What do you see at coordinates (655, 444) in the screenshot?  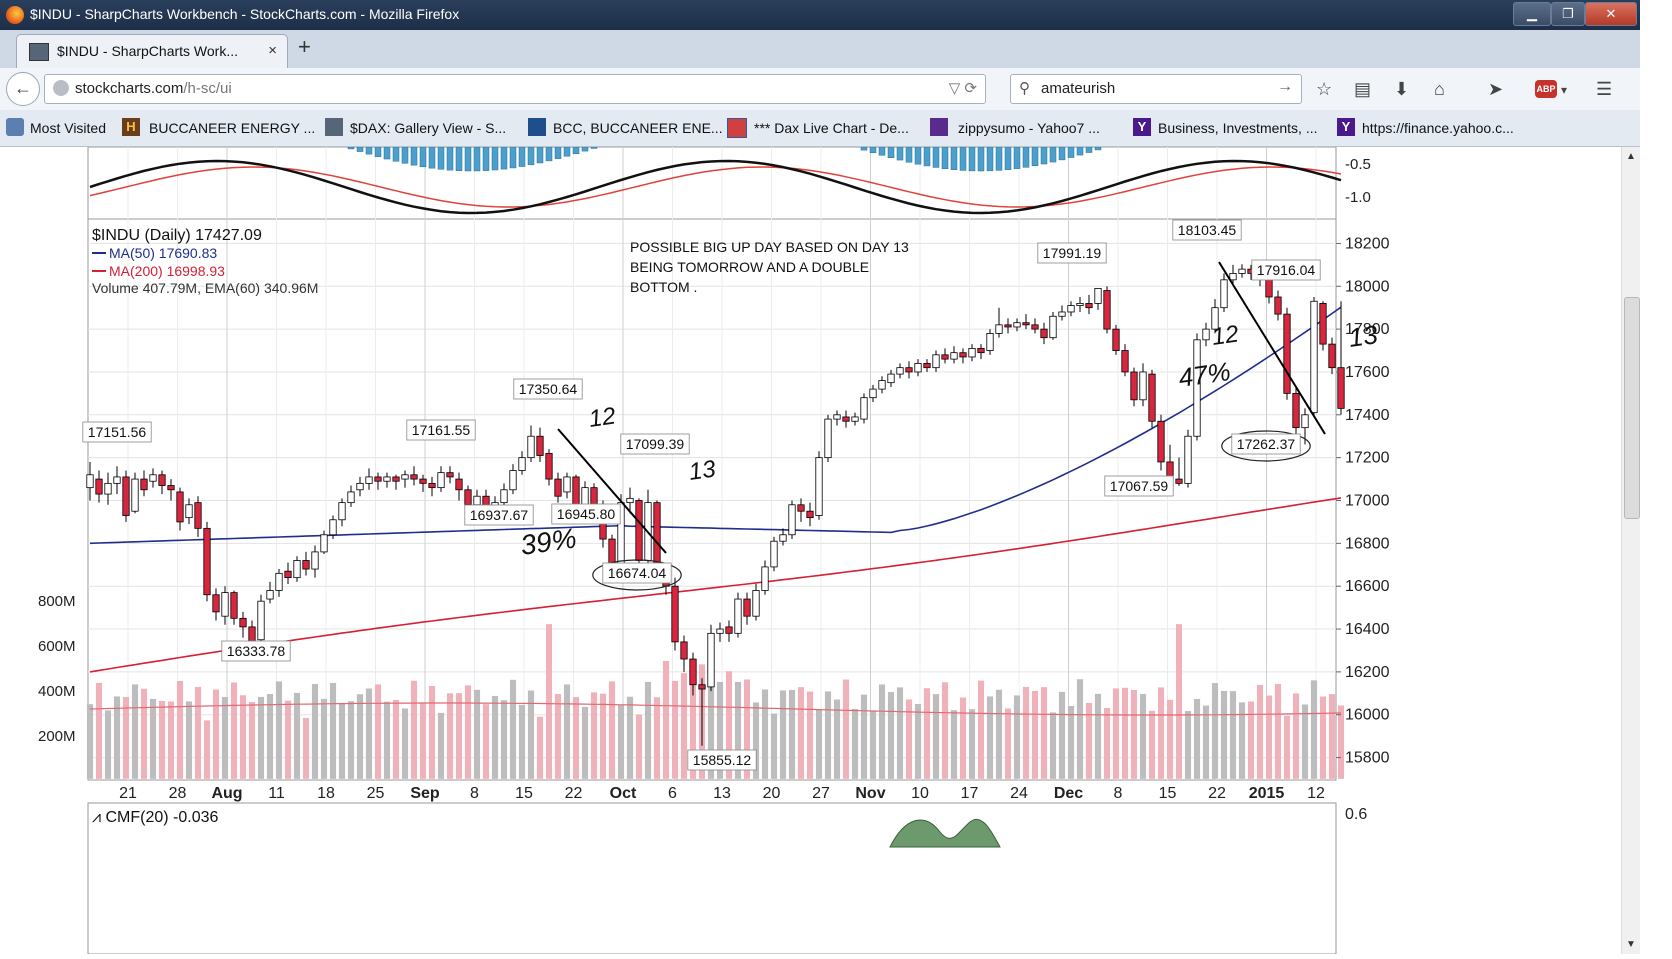 I see `price-callout-label: 17099.39` at bounding box center [655, 444].